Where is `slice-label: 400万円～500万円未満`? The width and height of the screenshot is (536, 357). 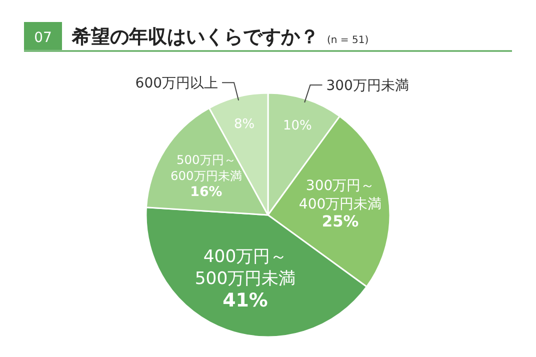
slice-label: 400万円～500万円未満 is located at coordinates (245, 268).